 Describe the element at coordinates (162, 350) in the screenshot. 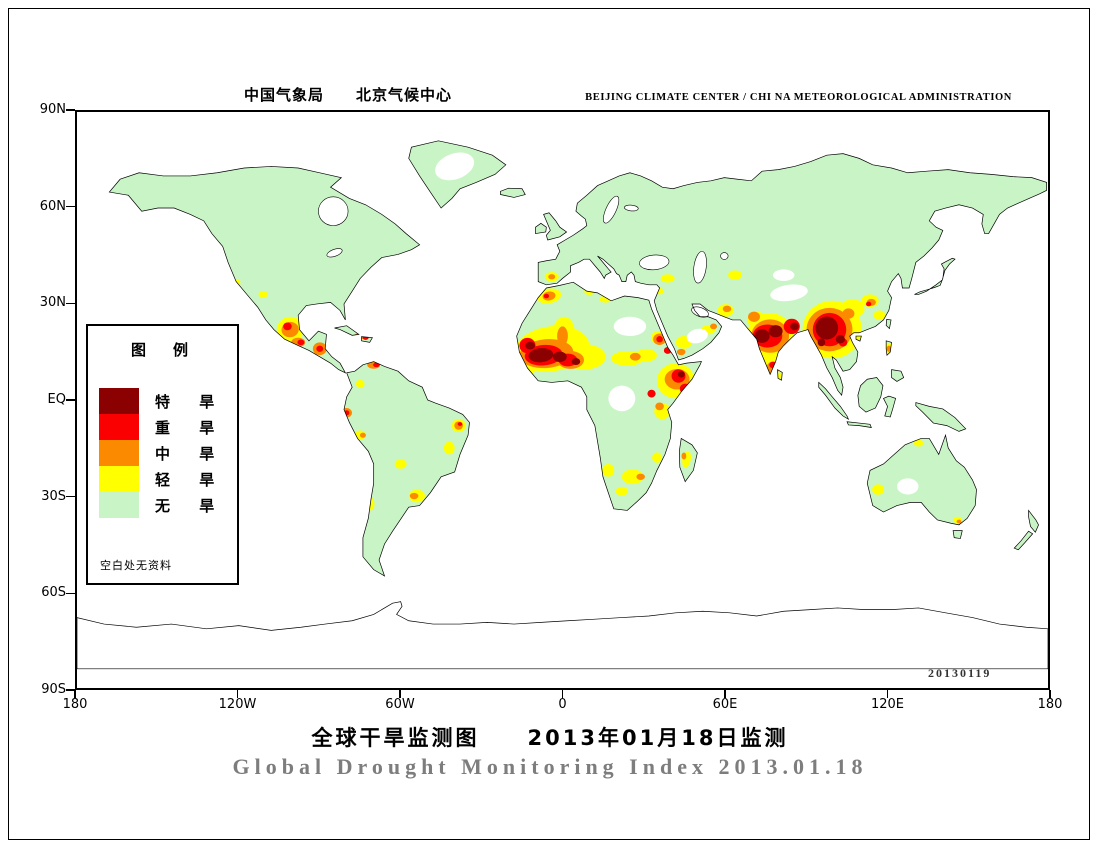

I see `legend-title: 图 例` at that location.